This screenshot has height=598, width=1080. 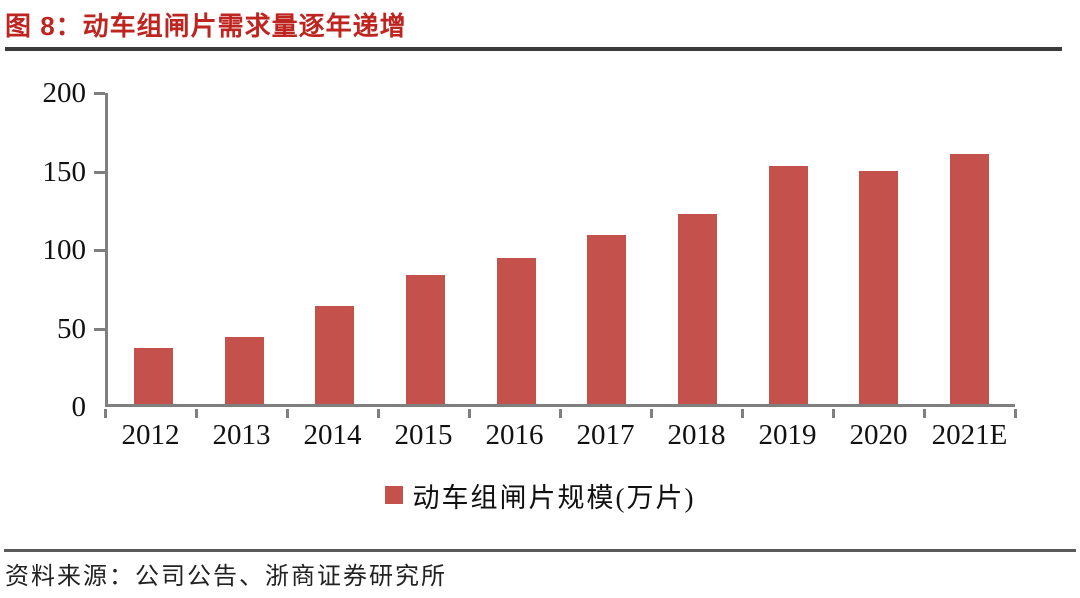 I want to click on legend-label: 动车组闸片规模(万片), so click(x=554, y=497).